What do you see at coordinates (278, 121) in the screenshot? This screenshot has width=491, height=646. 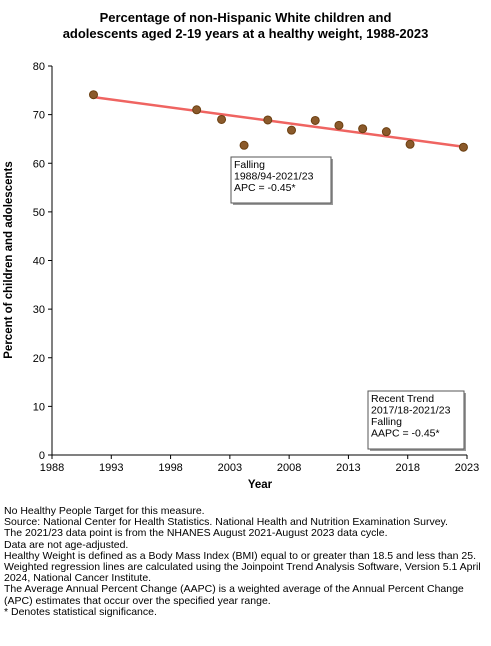 I see `trend-line` at bounding box center [278, 121].